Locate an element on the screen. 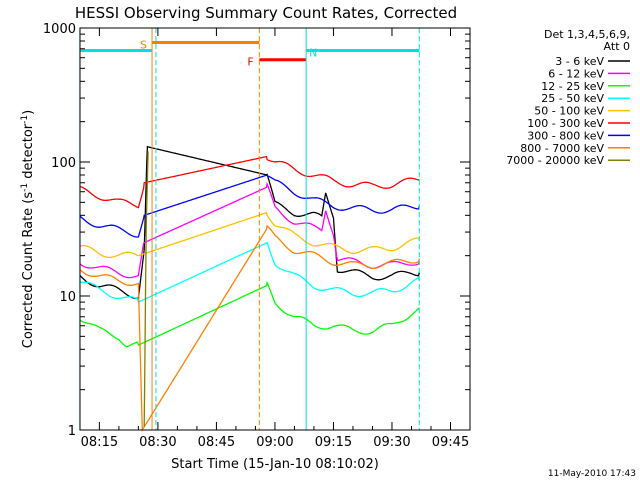  legend-label-1: 3 - 6 keV is located at coordinates (579, 61).